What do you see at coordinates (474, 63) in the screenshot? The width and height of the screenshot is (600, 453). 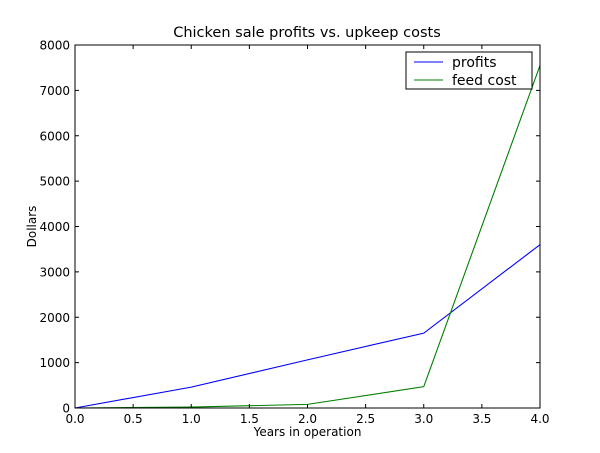 I see `legend-label: profits` at bounding box center [474, 63].